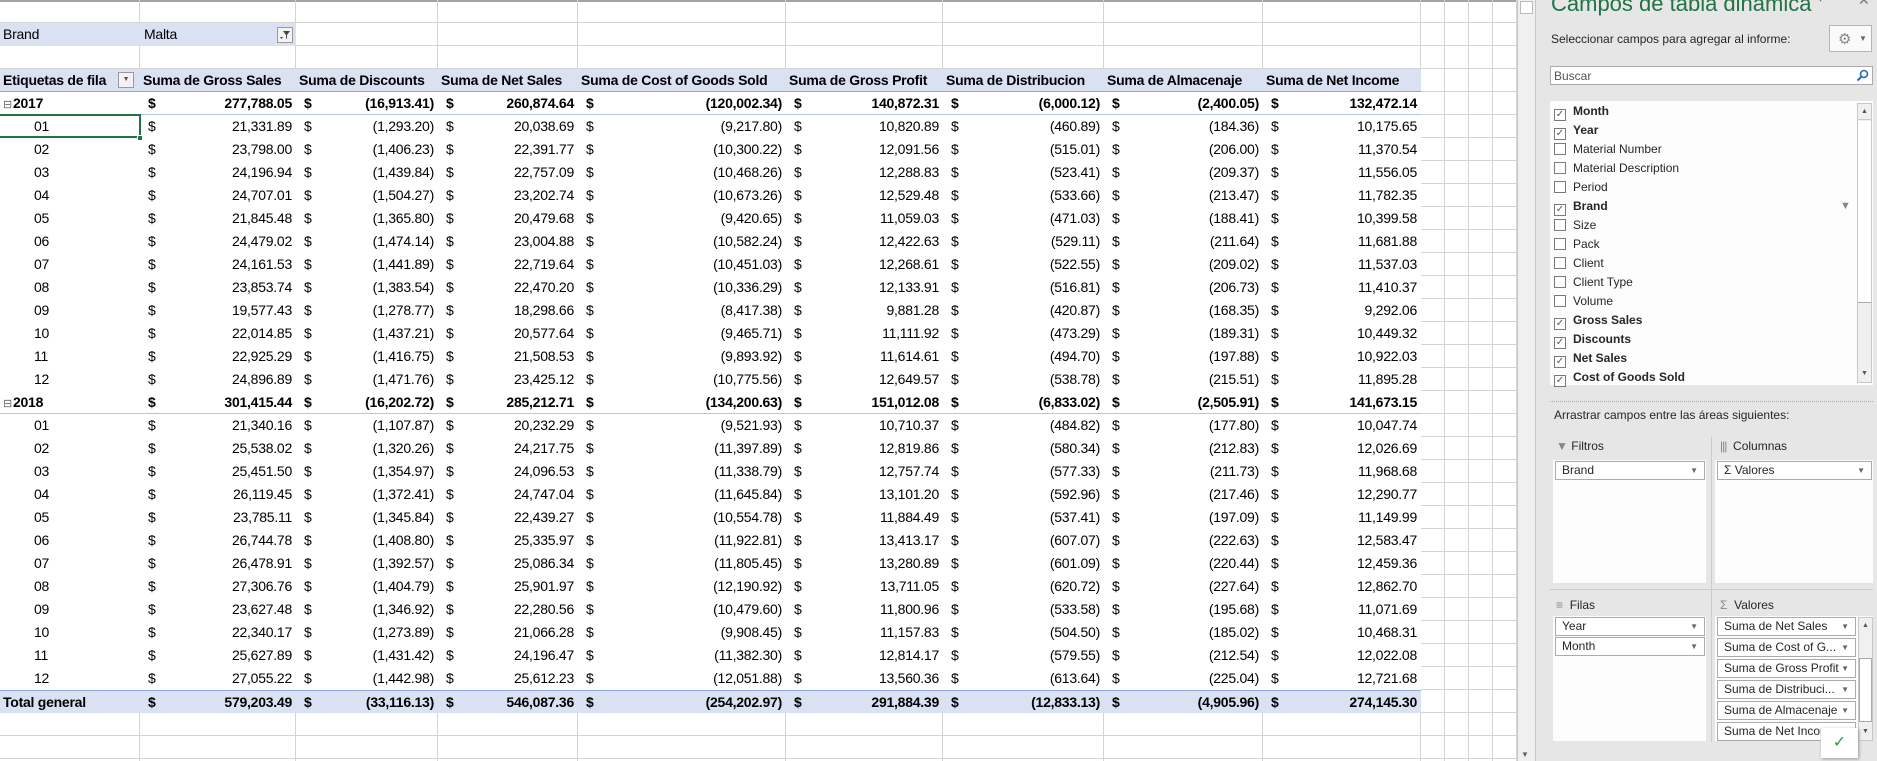 The image size is (1877, 761). I want to click on pivot-column-header: Suma de Cost of Goods Sold, so click(682, 80).